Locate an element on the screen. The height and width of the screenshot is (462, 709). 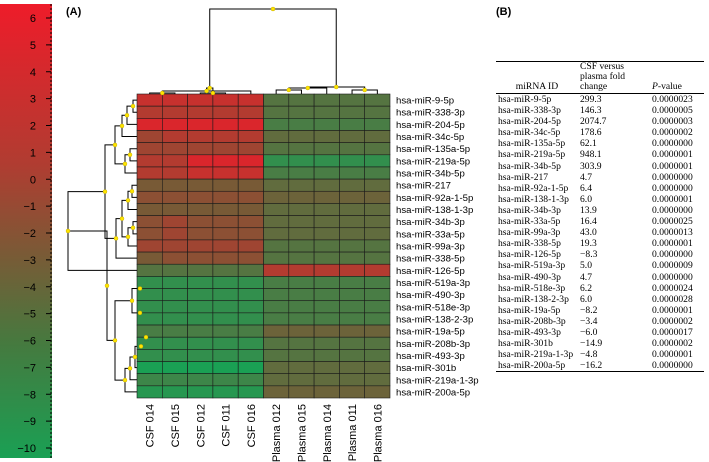
table-row: hsa-miR-301b −14.9 0.0000002 is located at coordinates (600, 343).